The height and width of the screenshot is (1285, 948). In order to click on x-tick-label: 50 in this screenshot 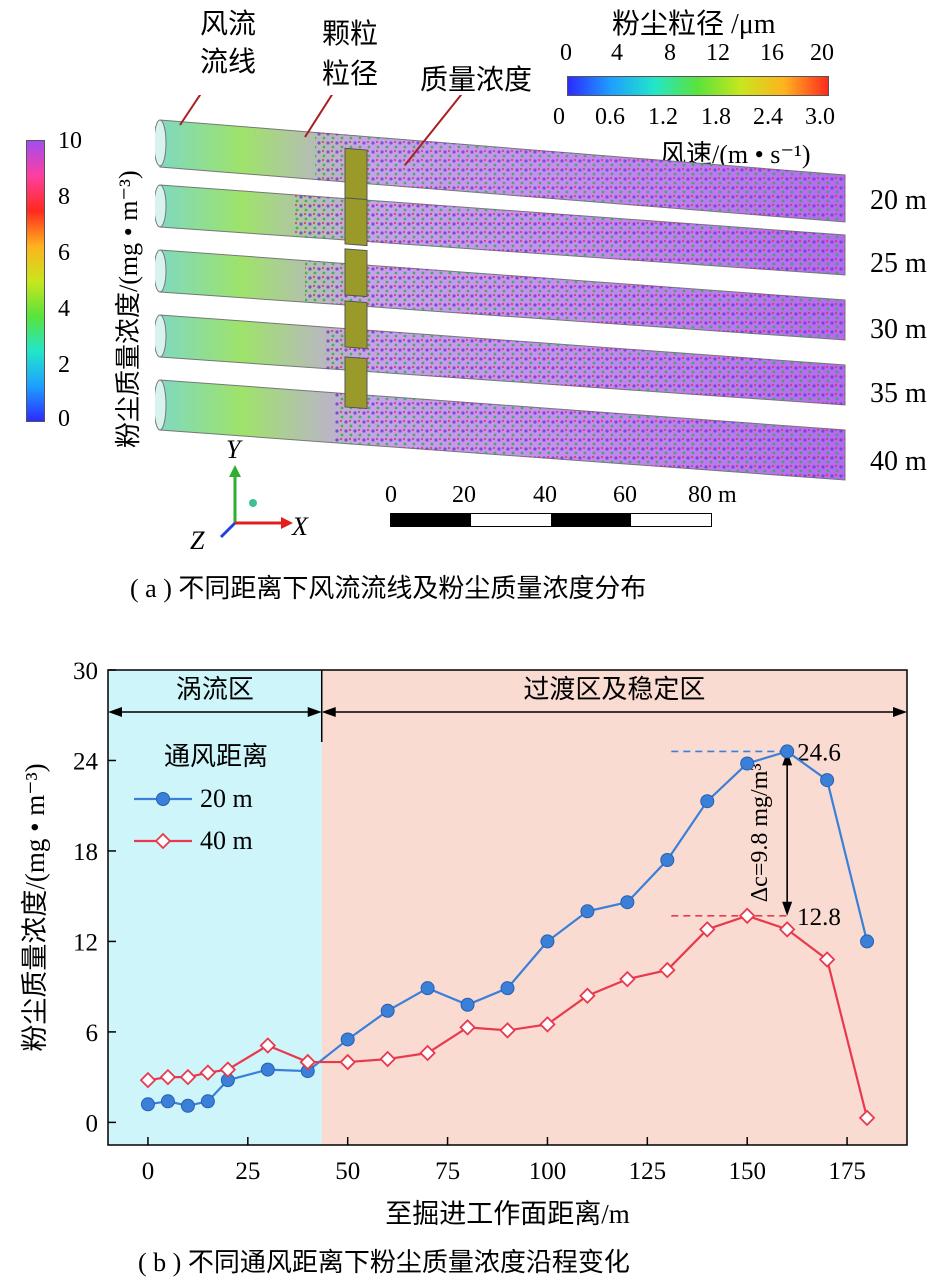, I will do `click(347, 1171)`.